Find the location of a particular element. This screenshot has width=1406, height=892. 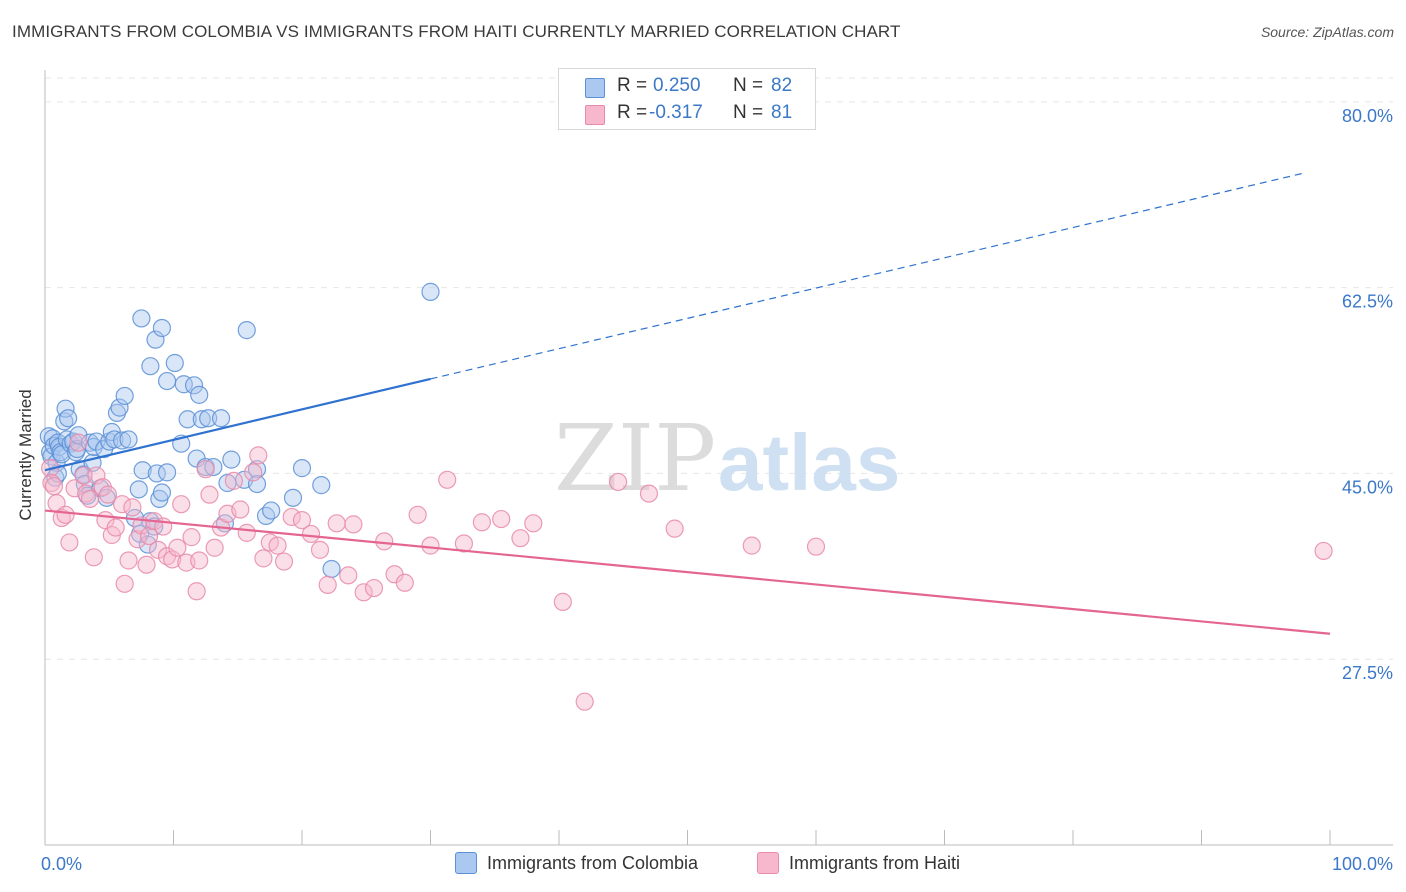

colombia-legend-swatch is located at coordinates (466, 863).